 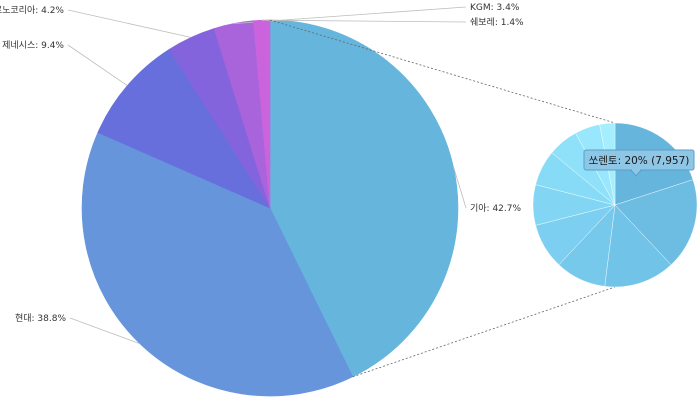 I want to click on pie-slice-제네시스, so click(x=184, y=128).